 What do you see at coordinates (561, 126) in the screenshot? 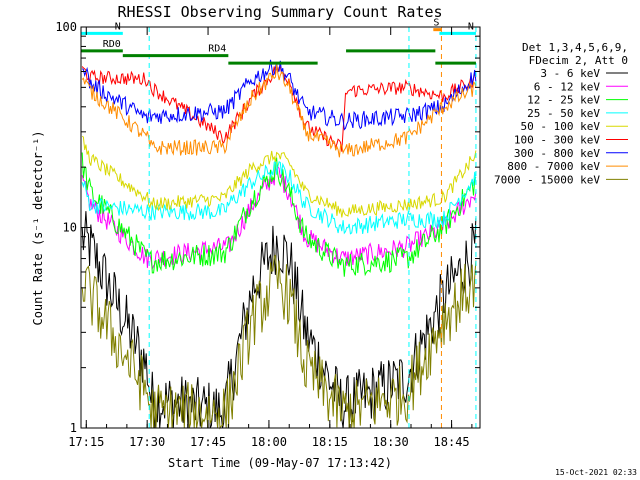
I see `legend-label-4: 50 - 100 keV` at bounding box center [561, 126].